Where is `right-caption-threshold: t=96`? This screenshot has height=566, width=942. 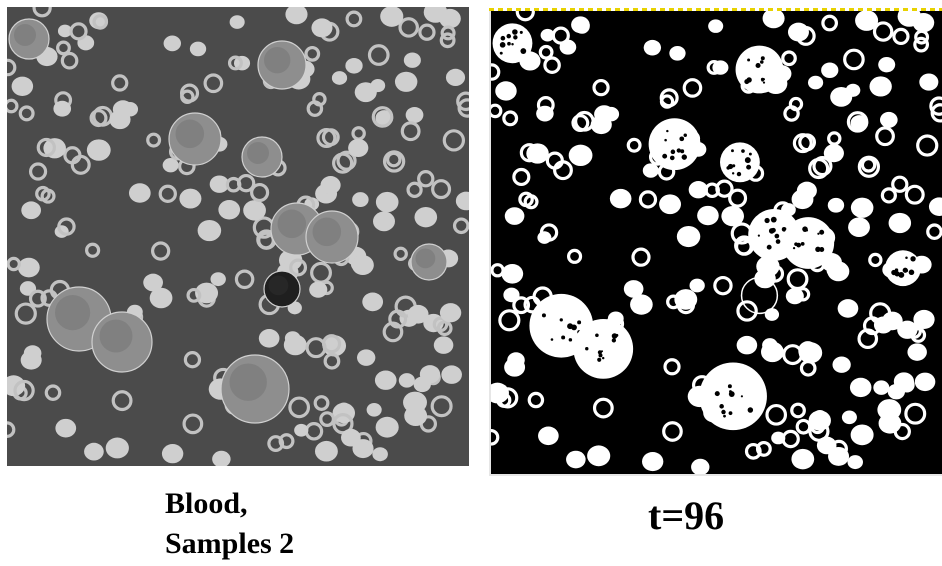
right-caption-threshold: t=96 is located at coordinates (686, 515).